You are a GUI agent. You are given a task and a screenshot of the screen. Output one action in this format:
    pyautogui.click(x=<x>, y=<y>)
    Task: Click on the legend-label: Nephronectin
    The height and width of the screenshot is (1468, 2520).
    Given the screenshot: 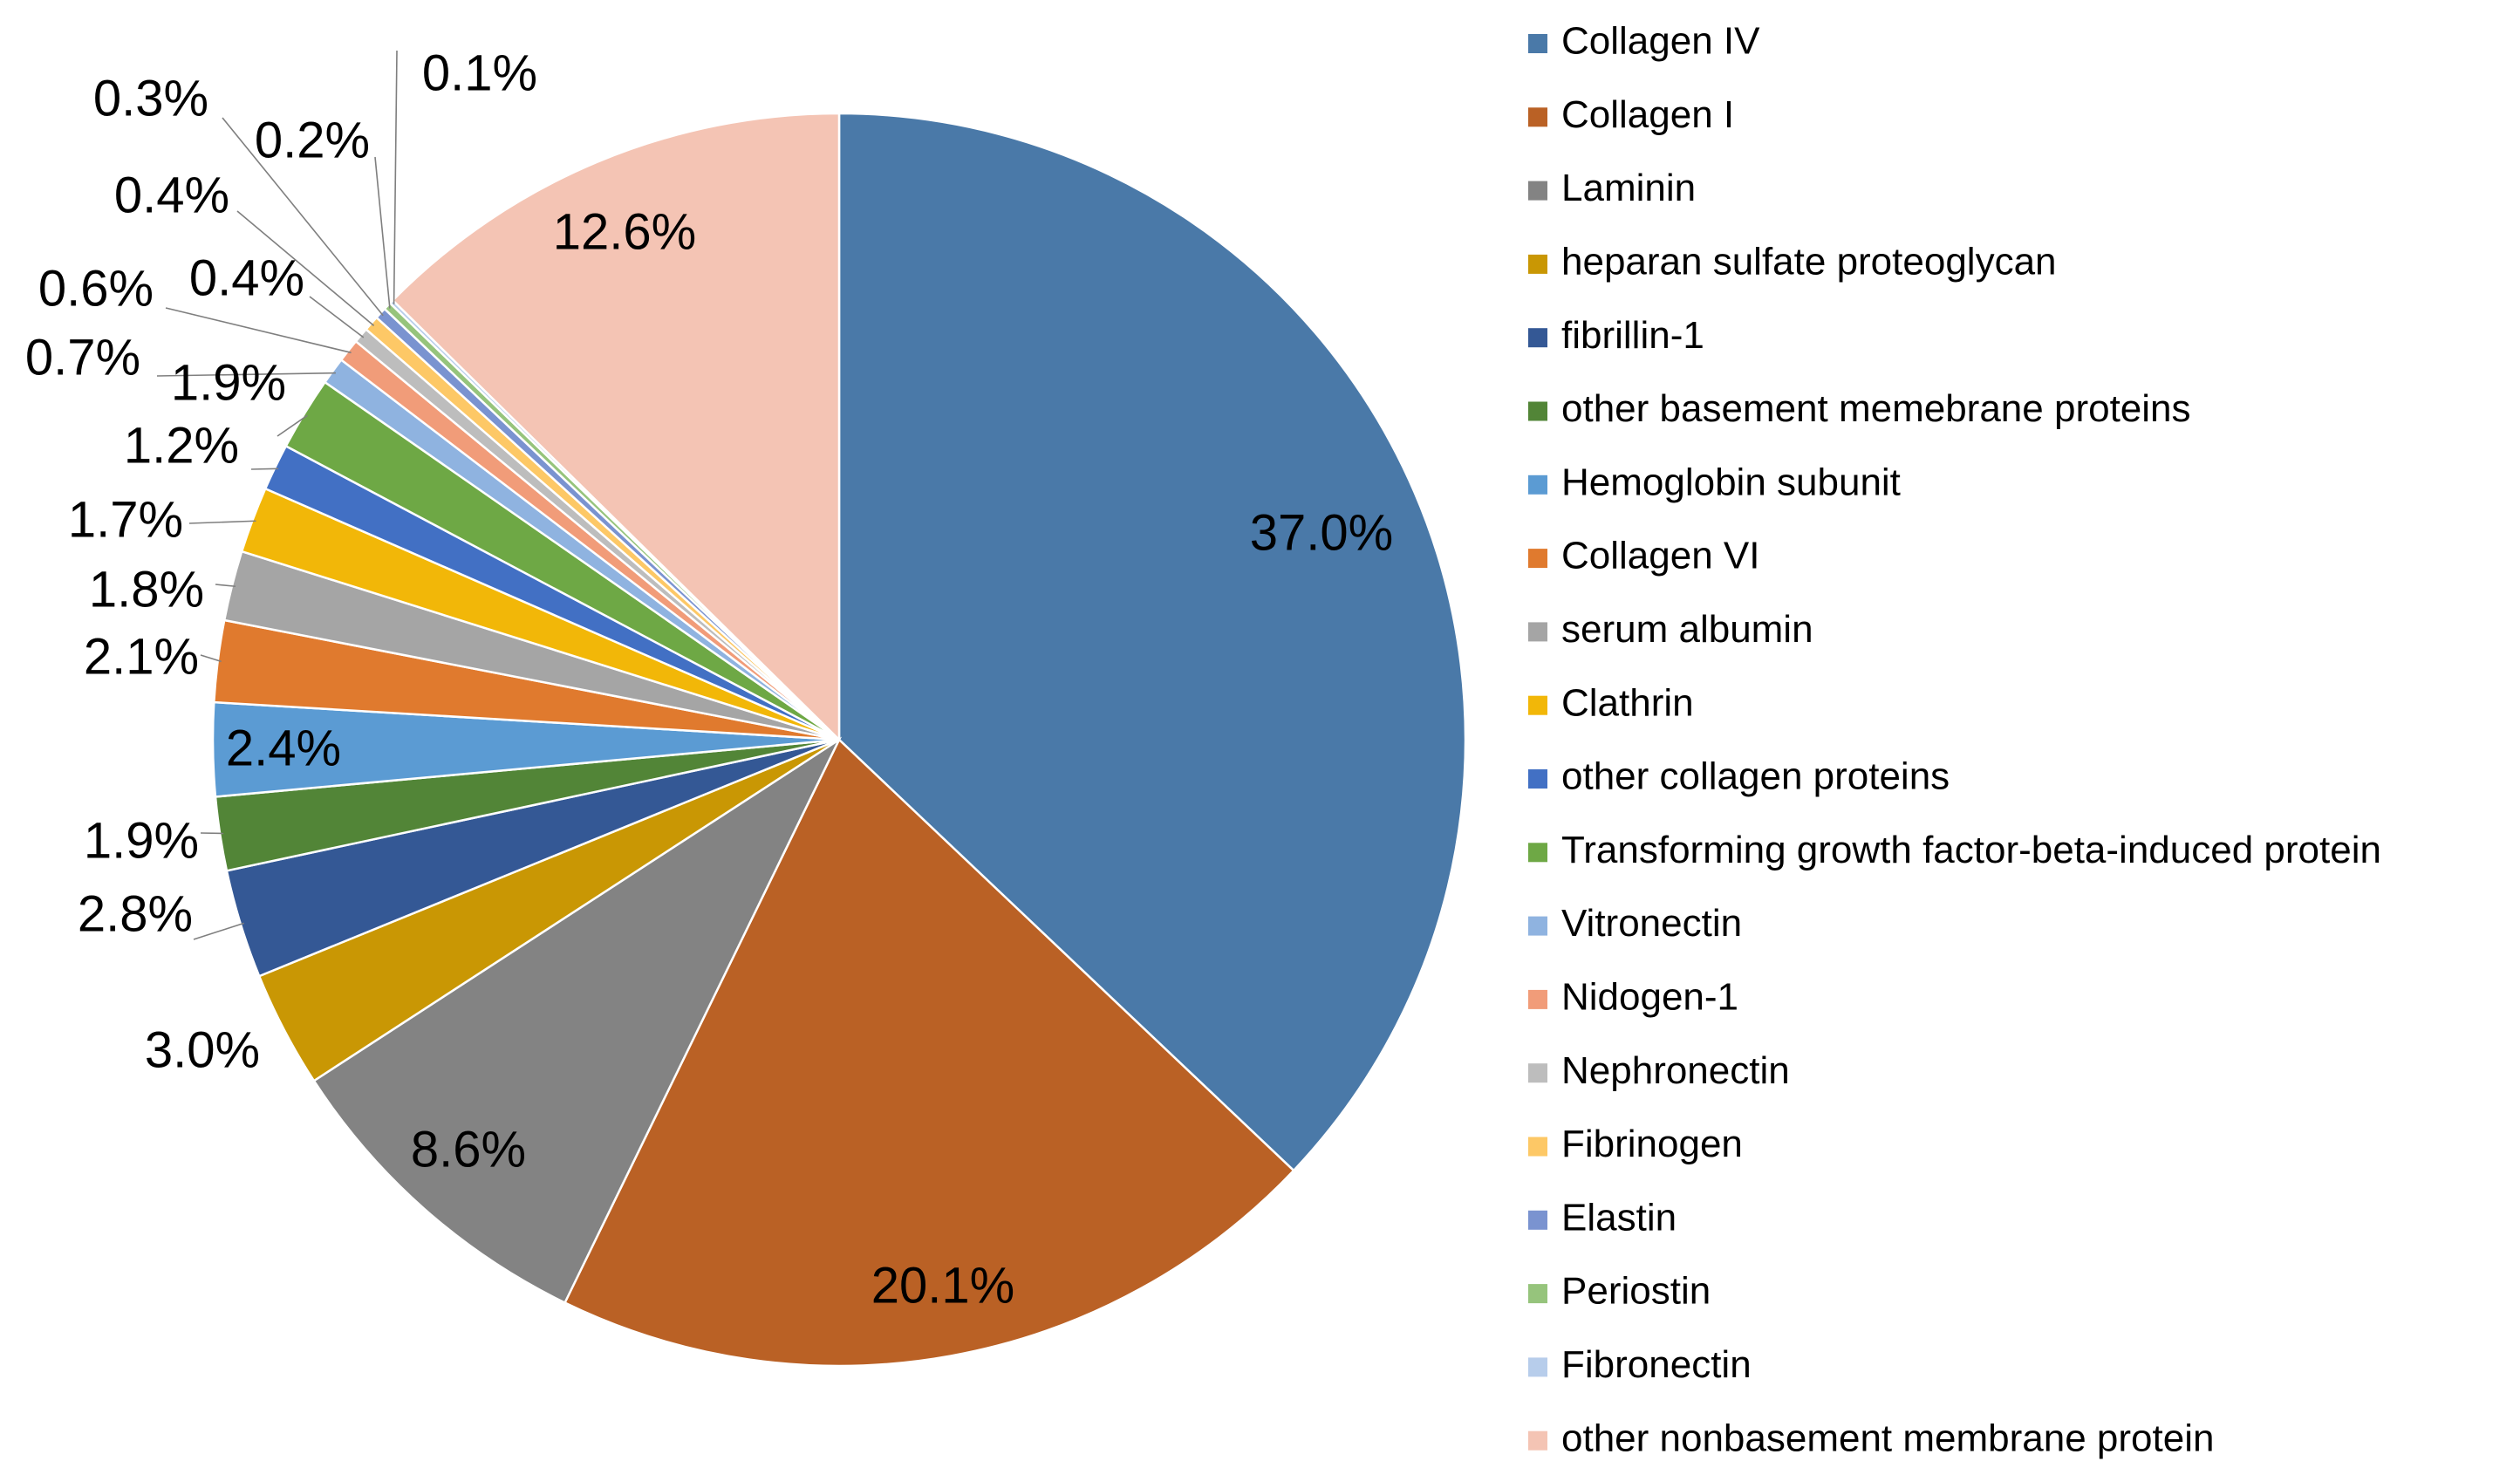 What is the action you would take?
    pyautogui.click(x=1675, y=1070)
    